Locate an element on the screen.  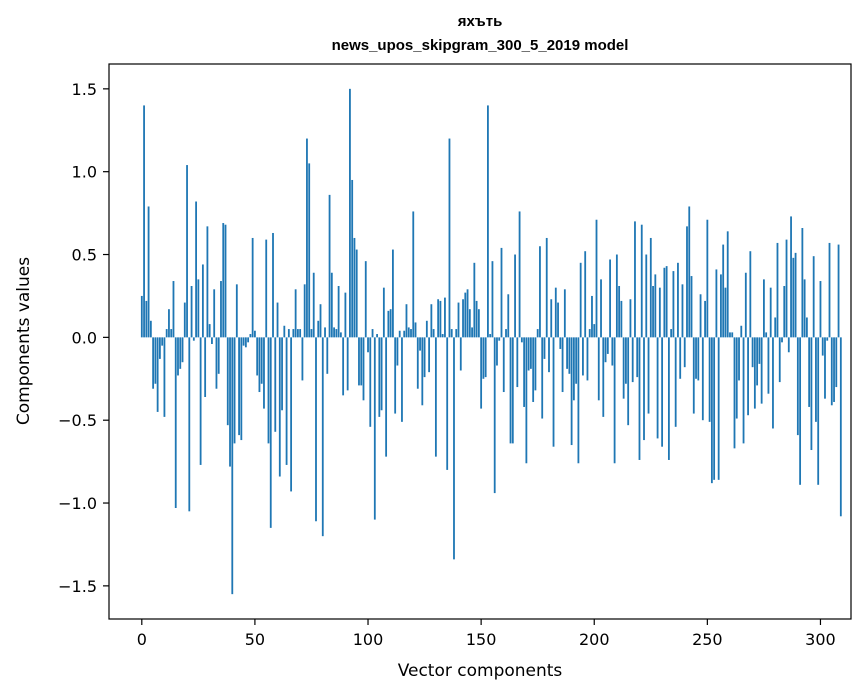
x-axis: 0 50 100 150 200 250 300 is located at coordinates (486, 634).